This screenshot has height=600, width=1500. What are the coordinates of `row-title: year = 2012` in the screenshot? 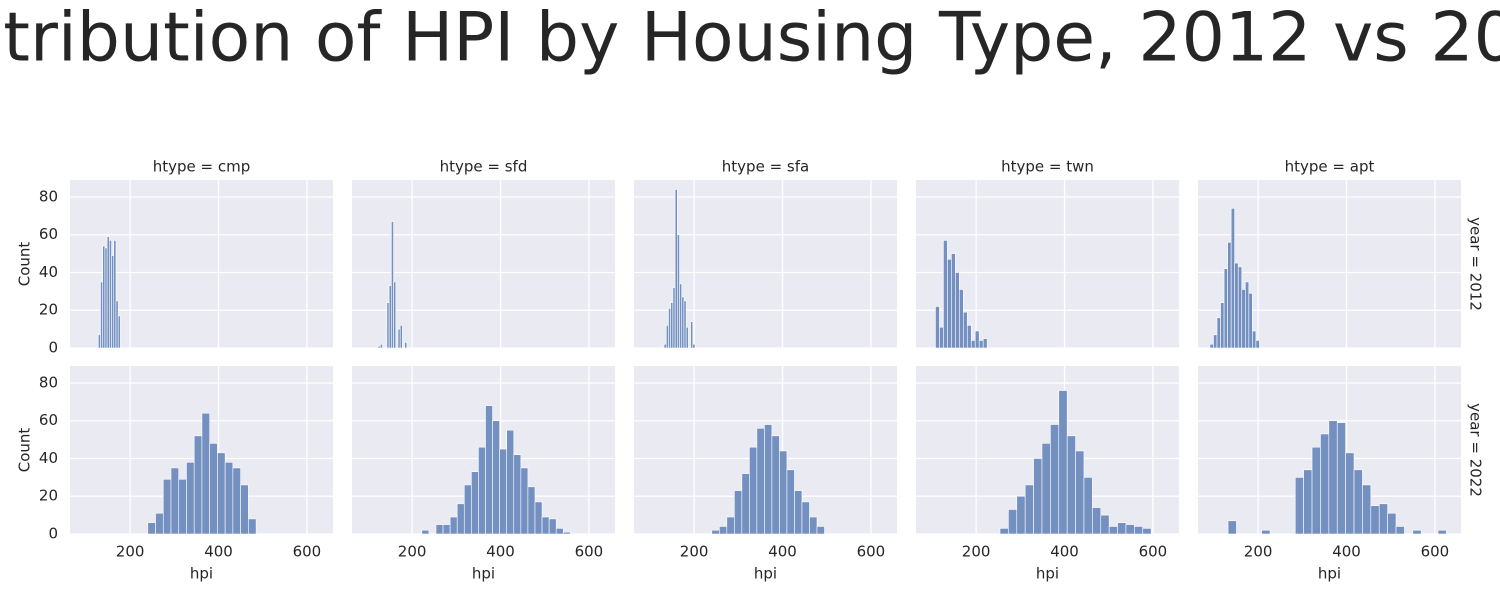 It's located at (1476, 264).